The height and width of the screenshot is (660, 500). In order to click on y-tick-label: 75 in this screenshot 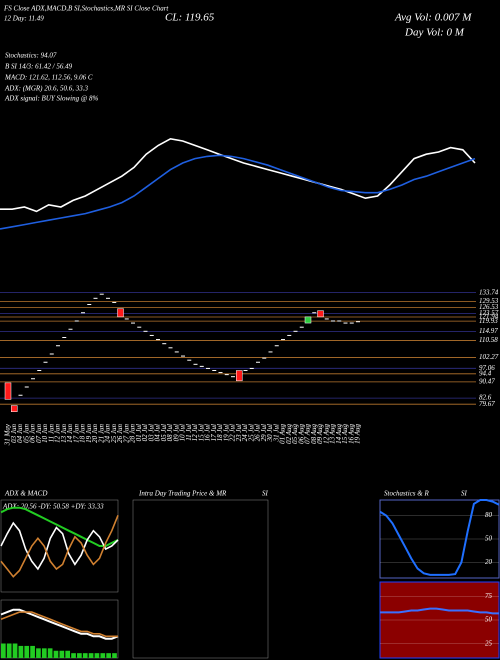, I will do `click(489, 596)`.